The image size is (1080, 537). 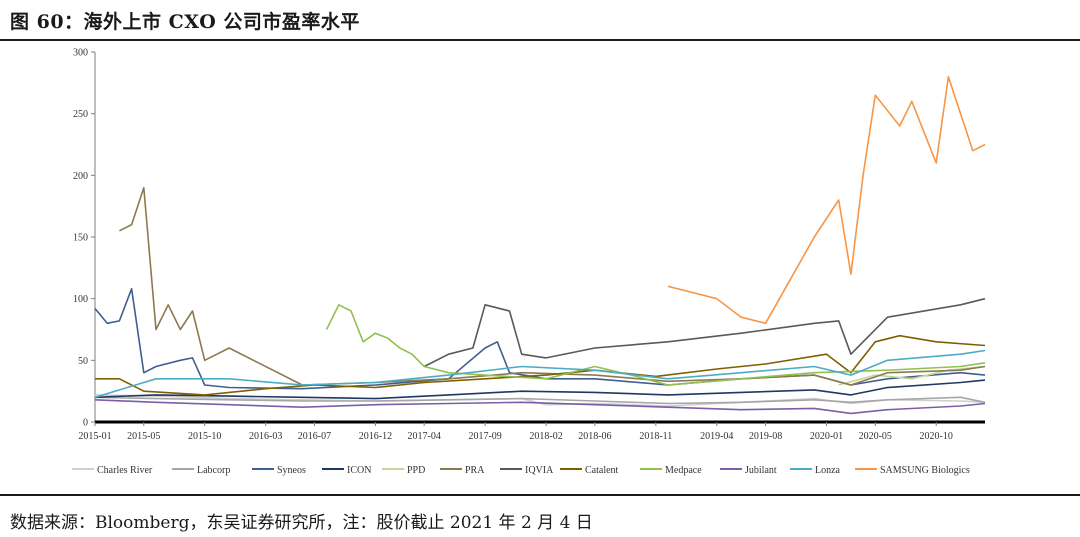 I want to click on x-tick-label: 2015-01, so click(x=94, y=436).